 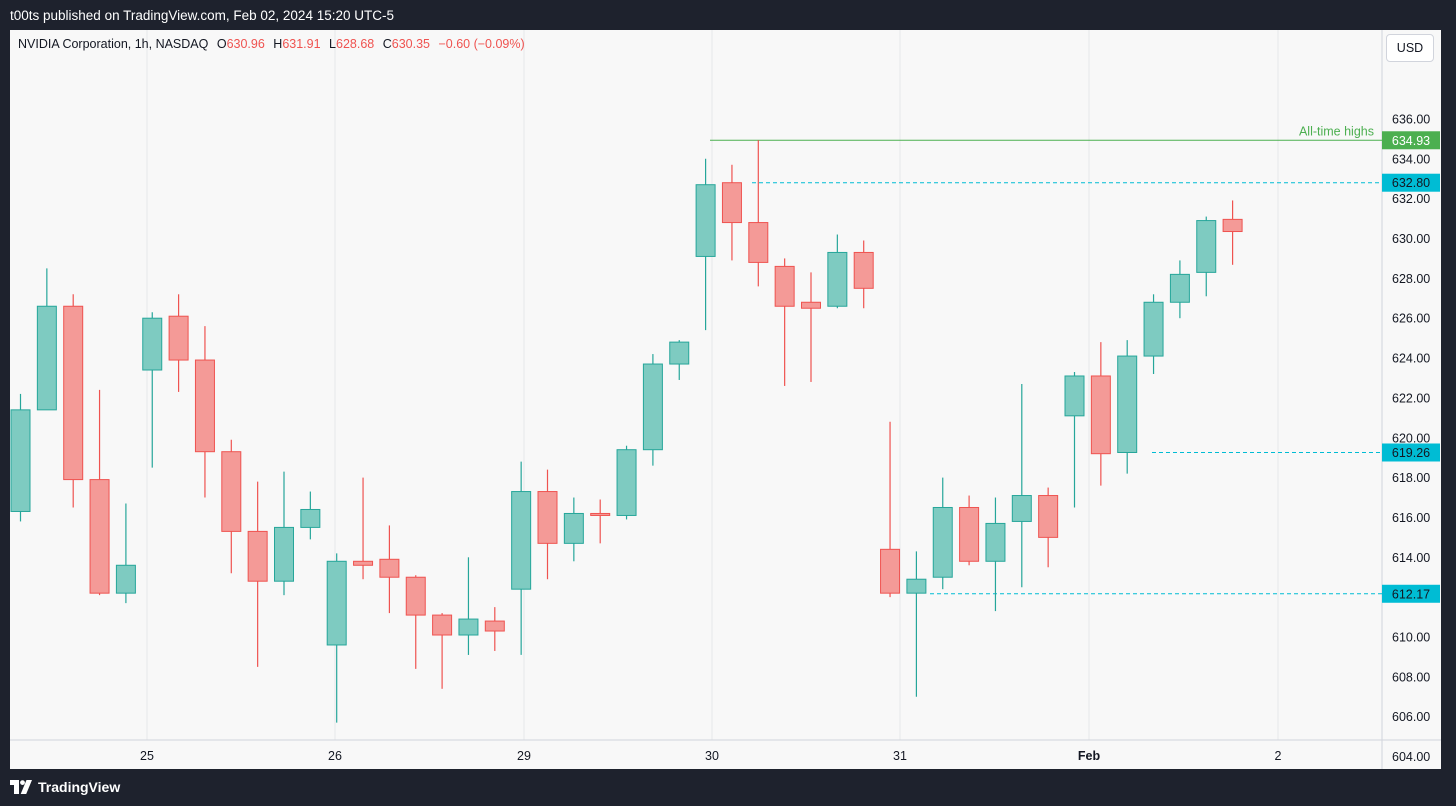 I want to click on time-tick-label: 26, so click(x=335, y=756).